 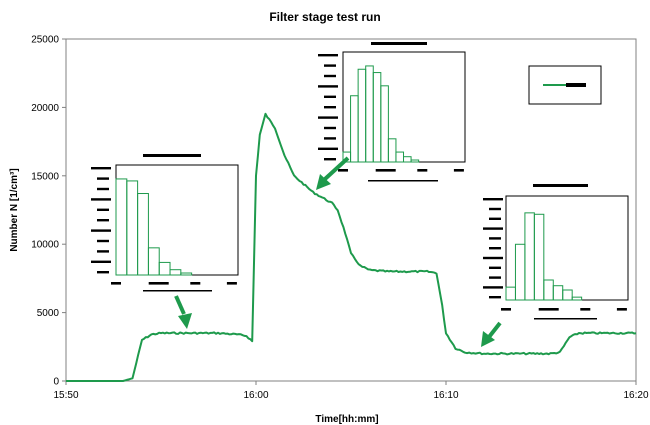 I want to click on x-tick-label: 16:00, so click(x=255, y=395).